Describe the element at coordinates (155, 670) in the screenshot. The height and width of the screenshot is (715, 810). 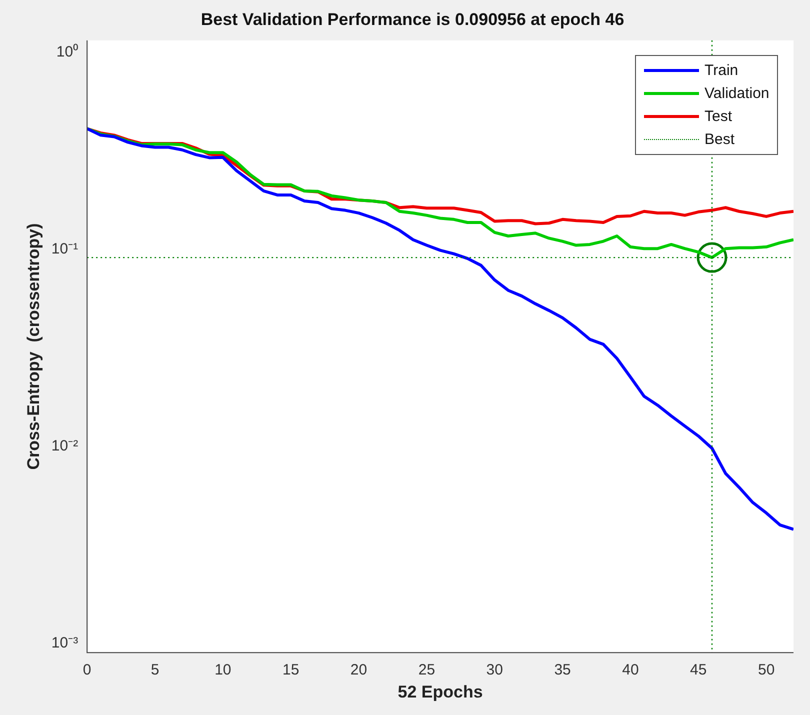
I see `x-tick-label: 5` at that location.